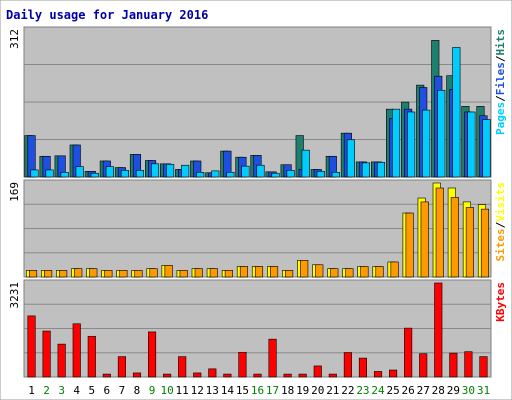 This screenshot has width=512, height=400. I want to click on x-tick-label-day-3: 3, so click(61, 390).